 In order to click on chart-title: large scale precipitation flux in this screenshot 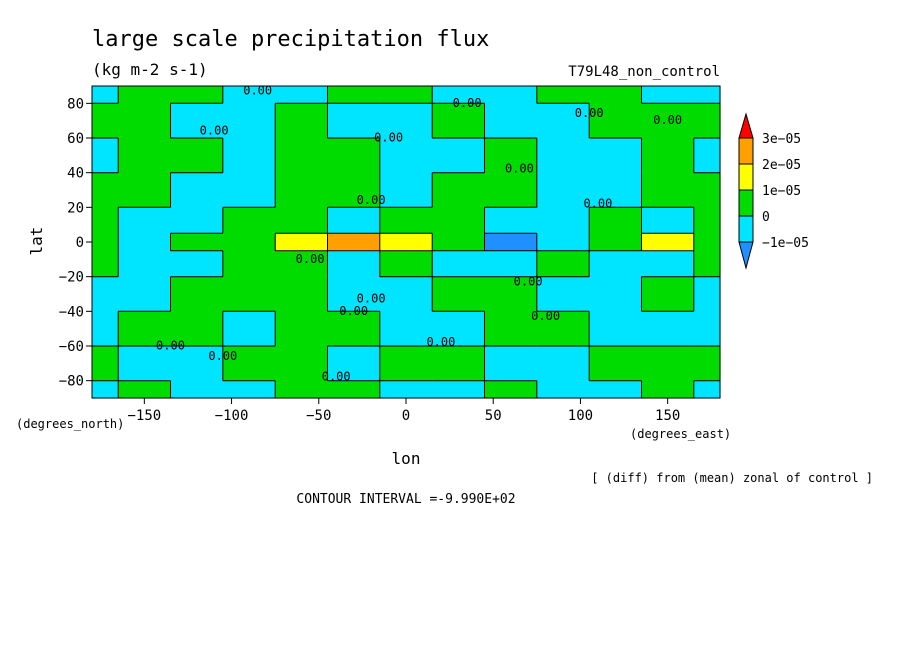, I will do `click(290, 39)`.